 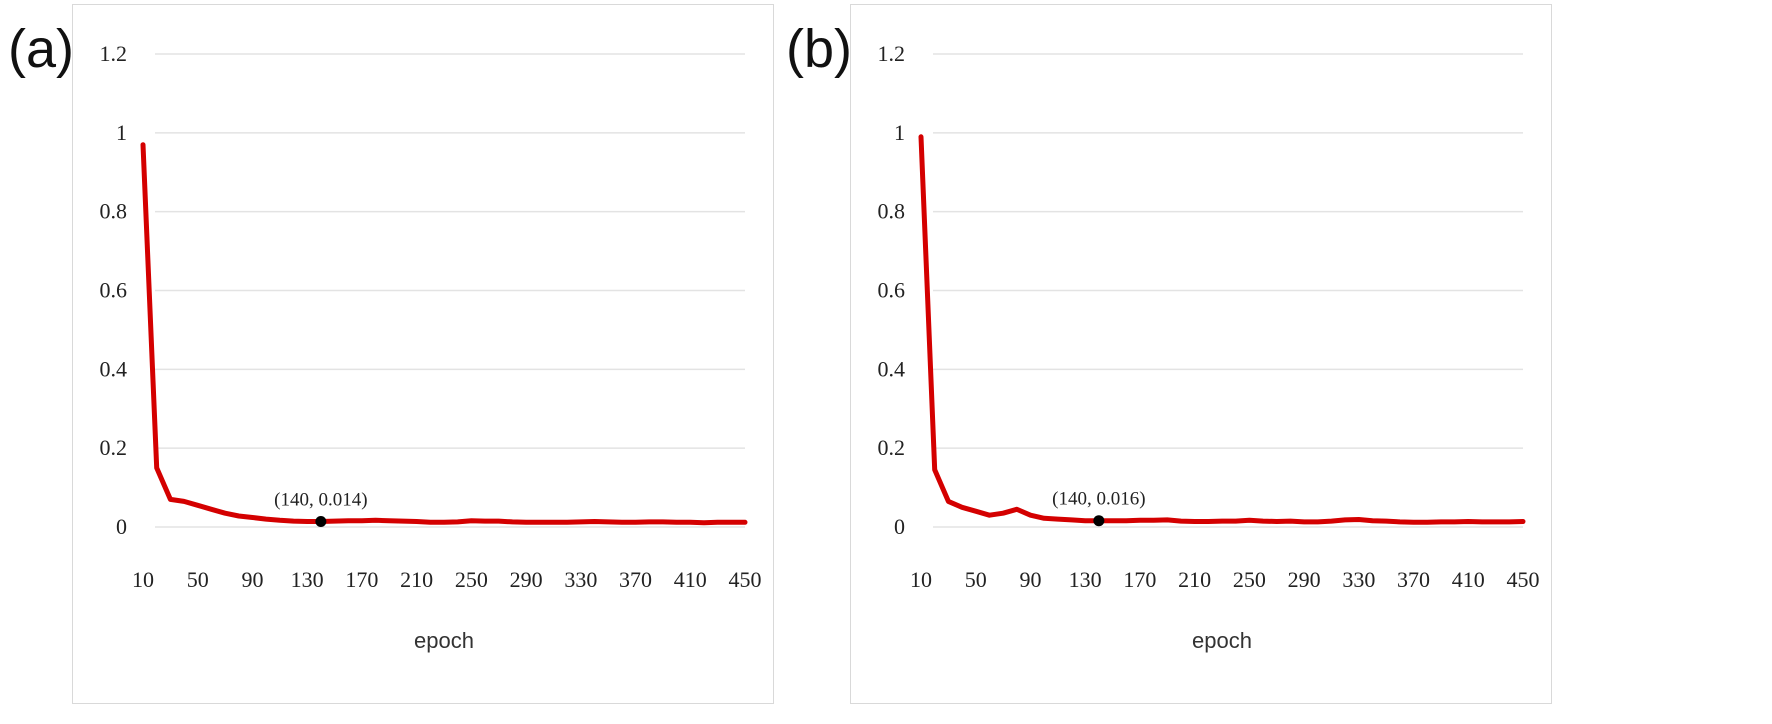 I want to click on x-tick-label-a-4: 170, so click(x=361, y=579).